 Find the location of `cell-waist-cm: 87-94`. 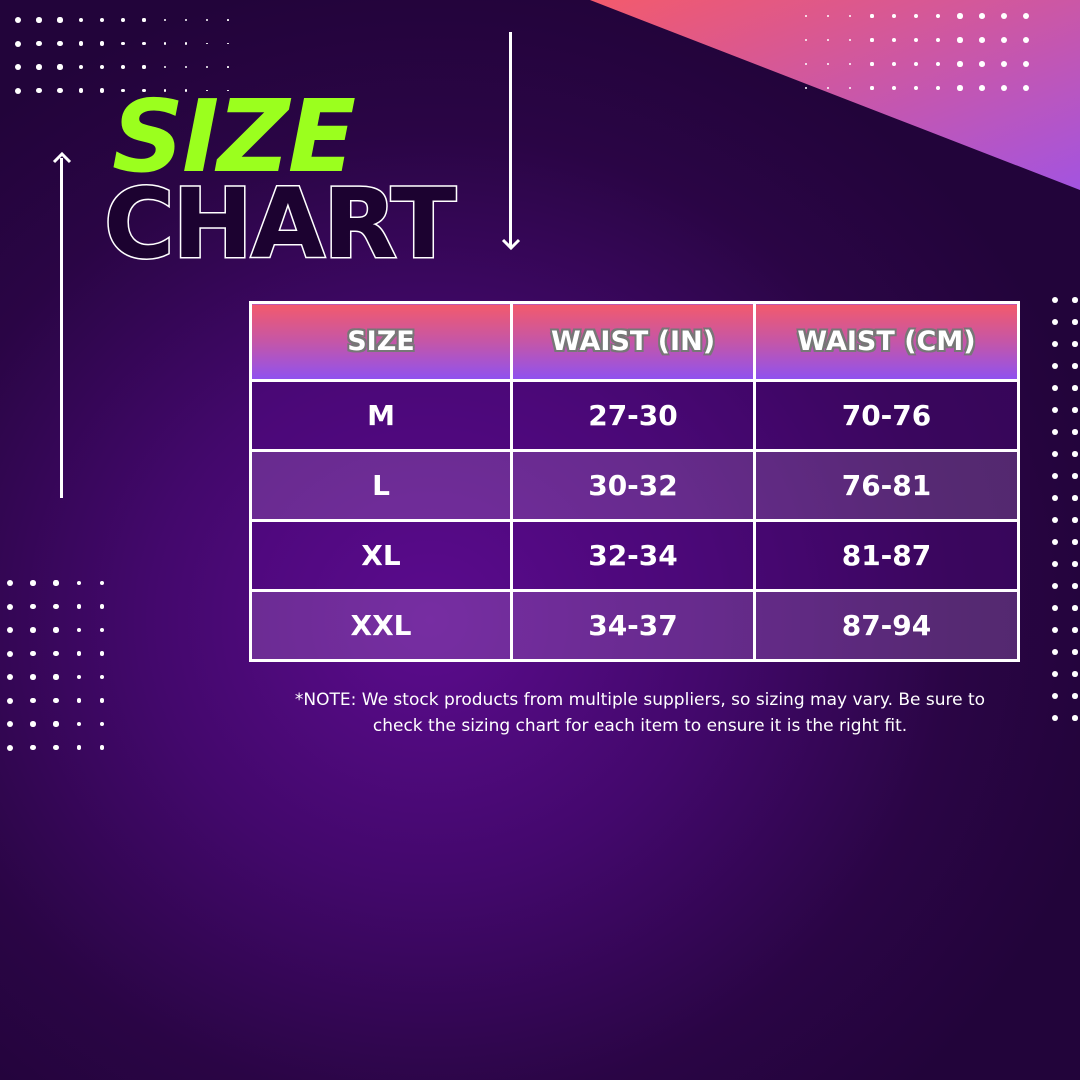

cell-waist-cm: 87-94 is located at coordinates (886, 625).